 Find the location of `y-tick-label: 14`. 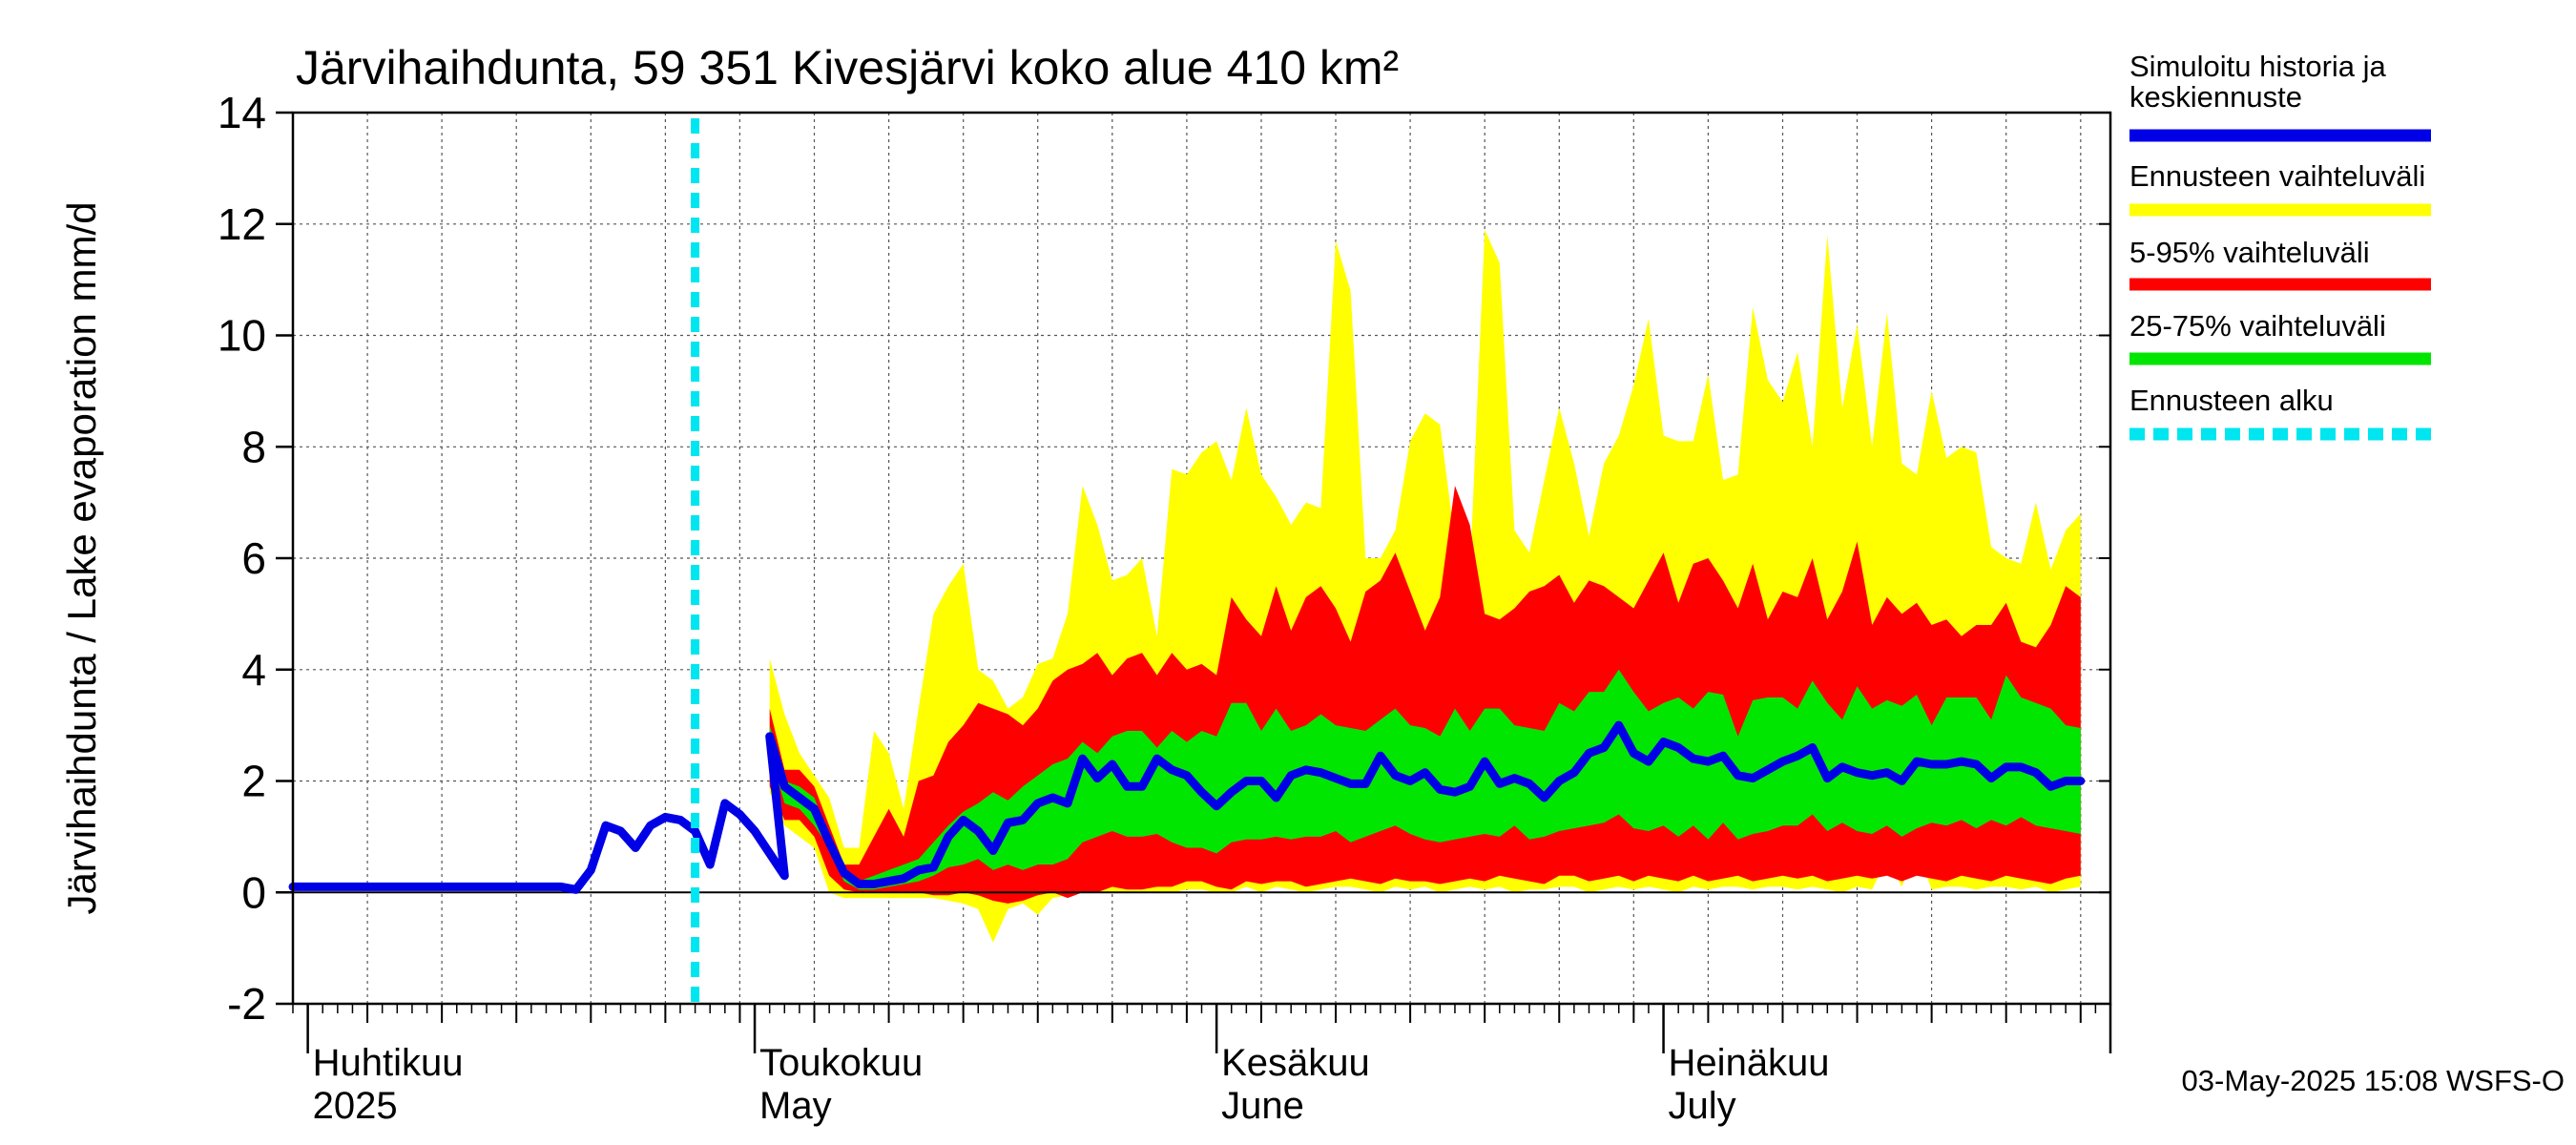

y-tick-label: 14 is located at coordinates (242, 113).